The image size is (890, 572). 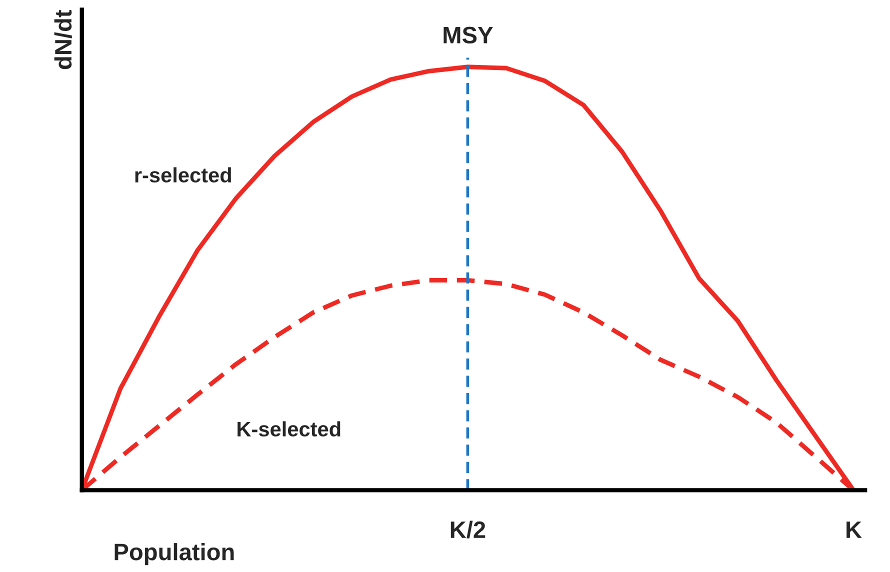 I want to click on y-axis-title: dN/dt, so click(x=63, y=40).